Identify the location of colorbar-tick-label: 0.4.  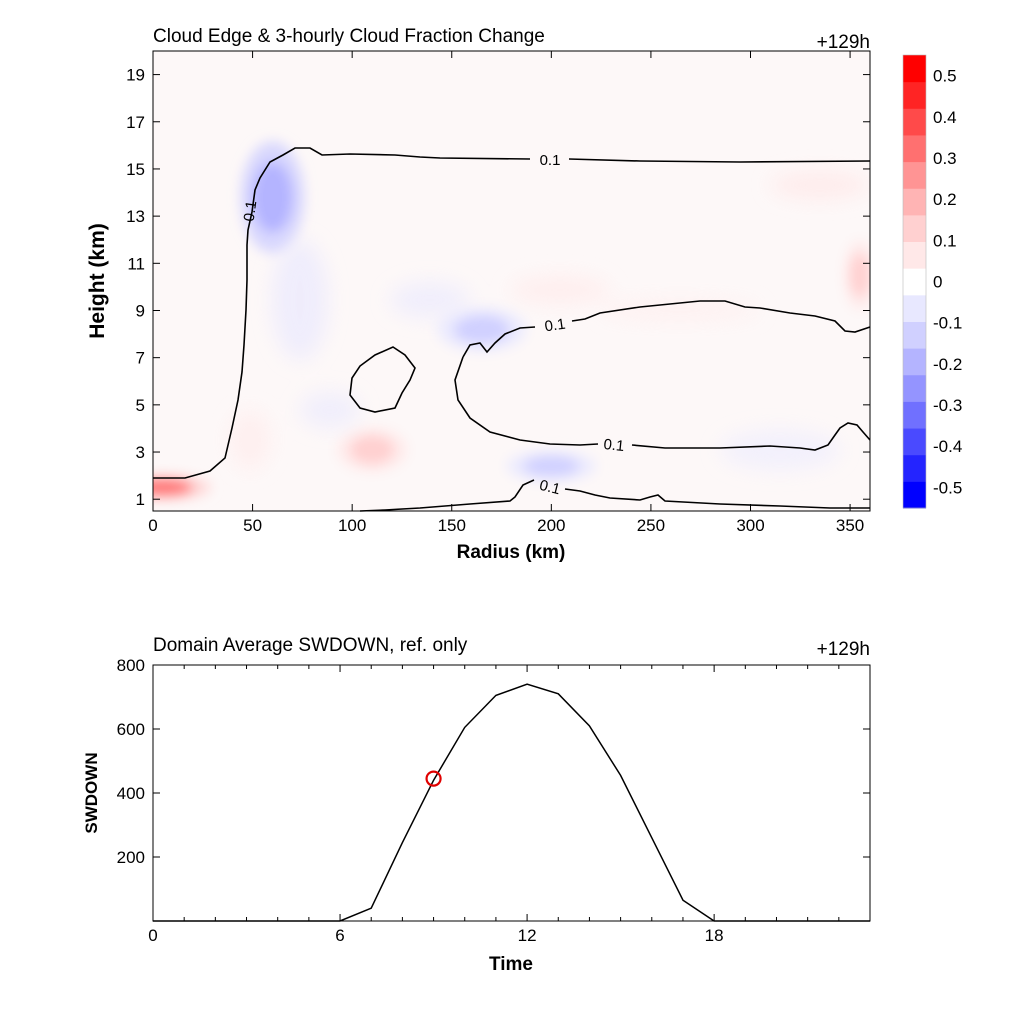
(945, 117).